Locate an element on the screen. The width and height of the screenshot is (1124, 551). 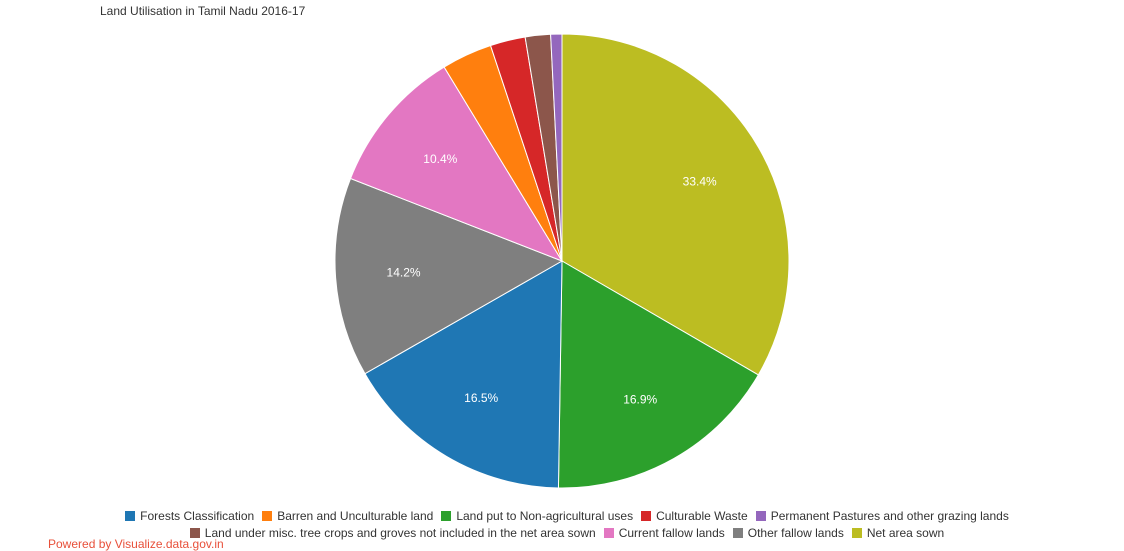
legend-item: Net area sown is located at coordinates (898, 532).